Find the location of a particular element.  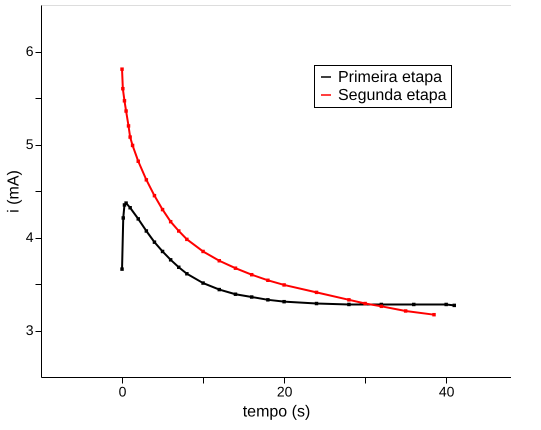

legend-label: Segunda etapa is located at coordinates (392, 95).